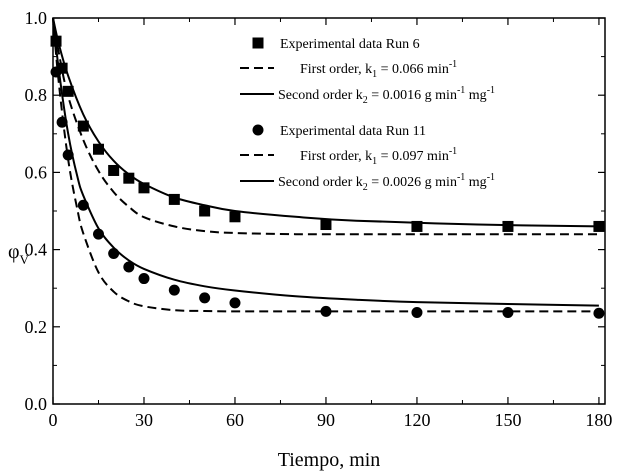 This screenshot has height=472, width=617. I want to click on x-tick-label: 120, so click(416, 420).